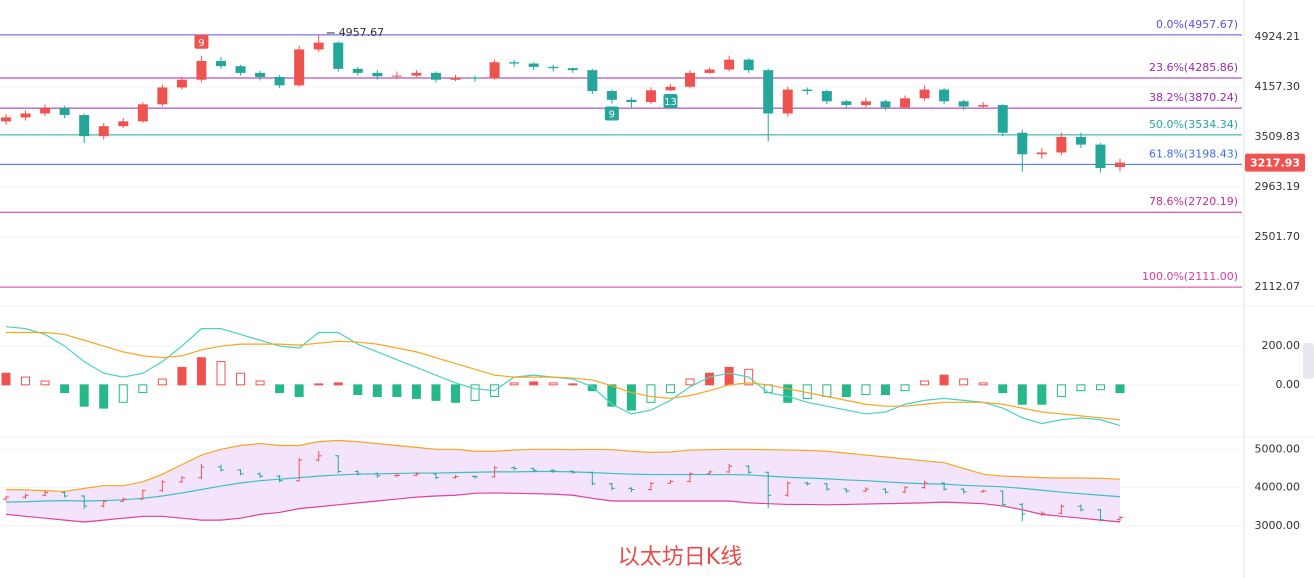  Describe the element at coordinates (1278, 448) in the screenshot. I see `y-tick-label: 5000.00` at that location.